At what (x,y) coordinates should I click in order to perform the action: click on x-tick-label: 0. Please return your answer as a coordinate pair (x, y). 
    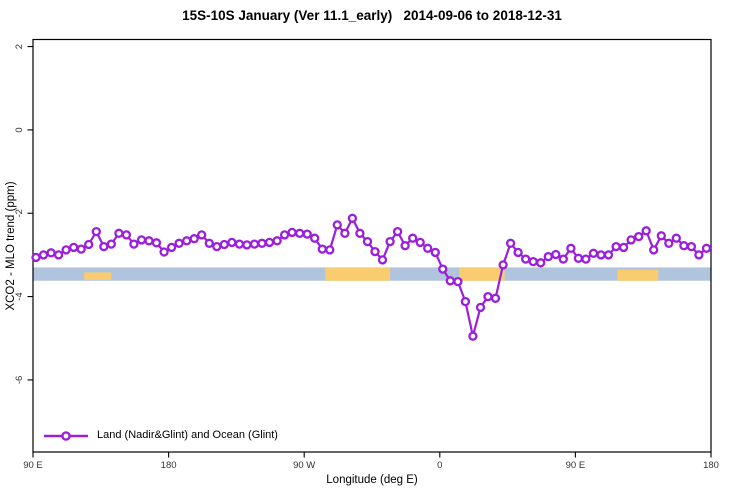
    Looking at the image, I should click on (439, 465).